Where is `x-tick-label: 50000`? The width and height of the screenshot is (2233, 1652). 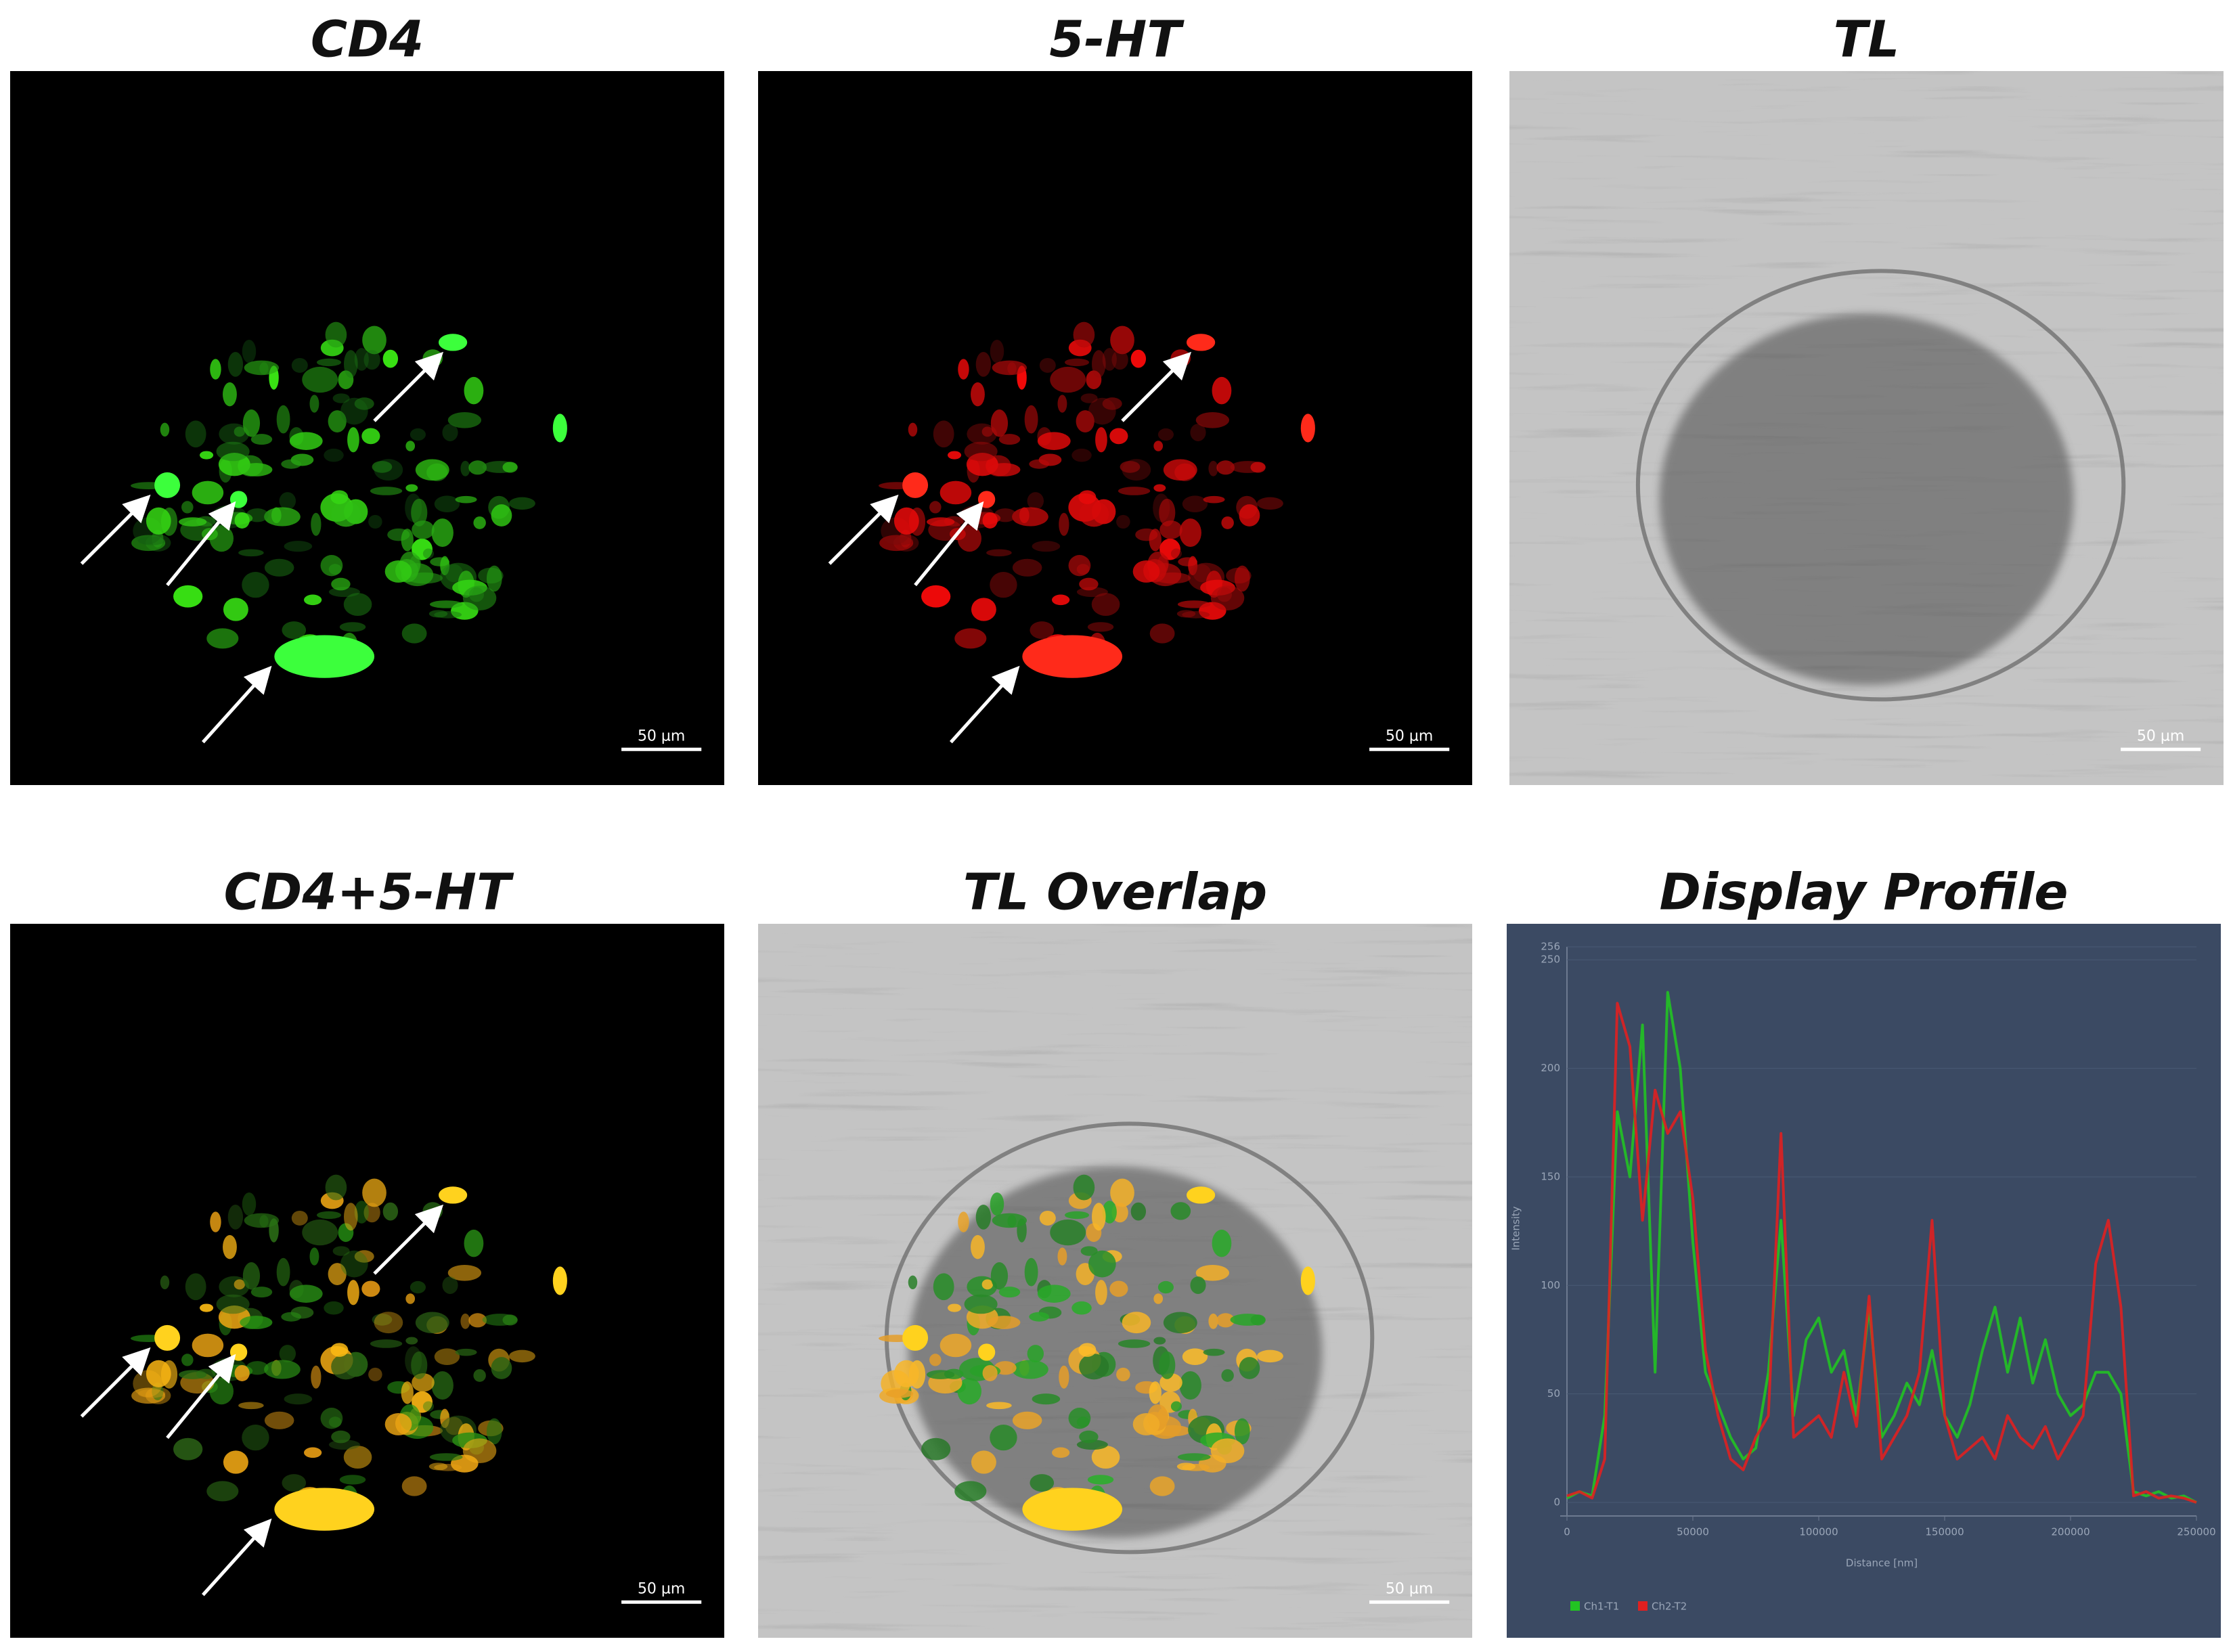
x-tick-label: 50000 is located at coordinates (1693, 1532).